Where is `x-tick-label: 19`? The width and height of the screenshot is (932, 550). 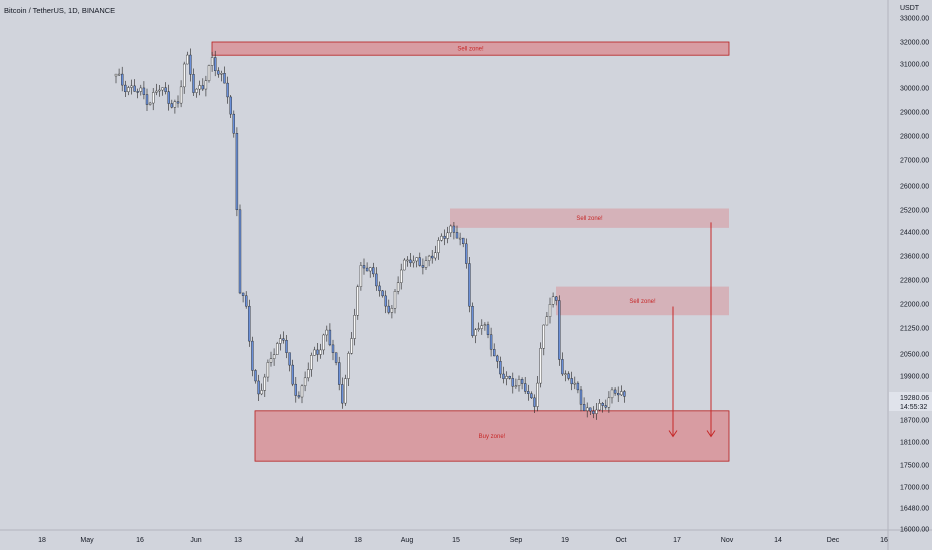 x-tick-label: 19 is located at coordinates (565, 540).